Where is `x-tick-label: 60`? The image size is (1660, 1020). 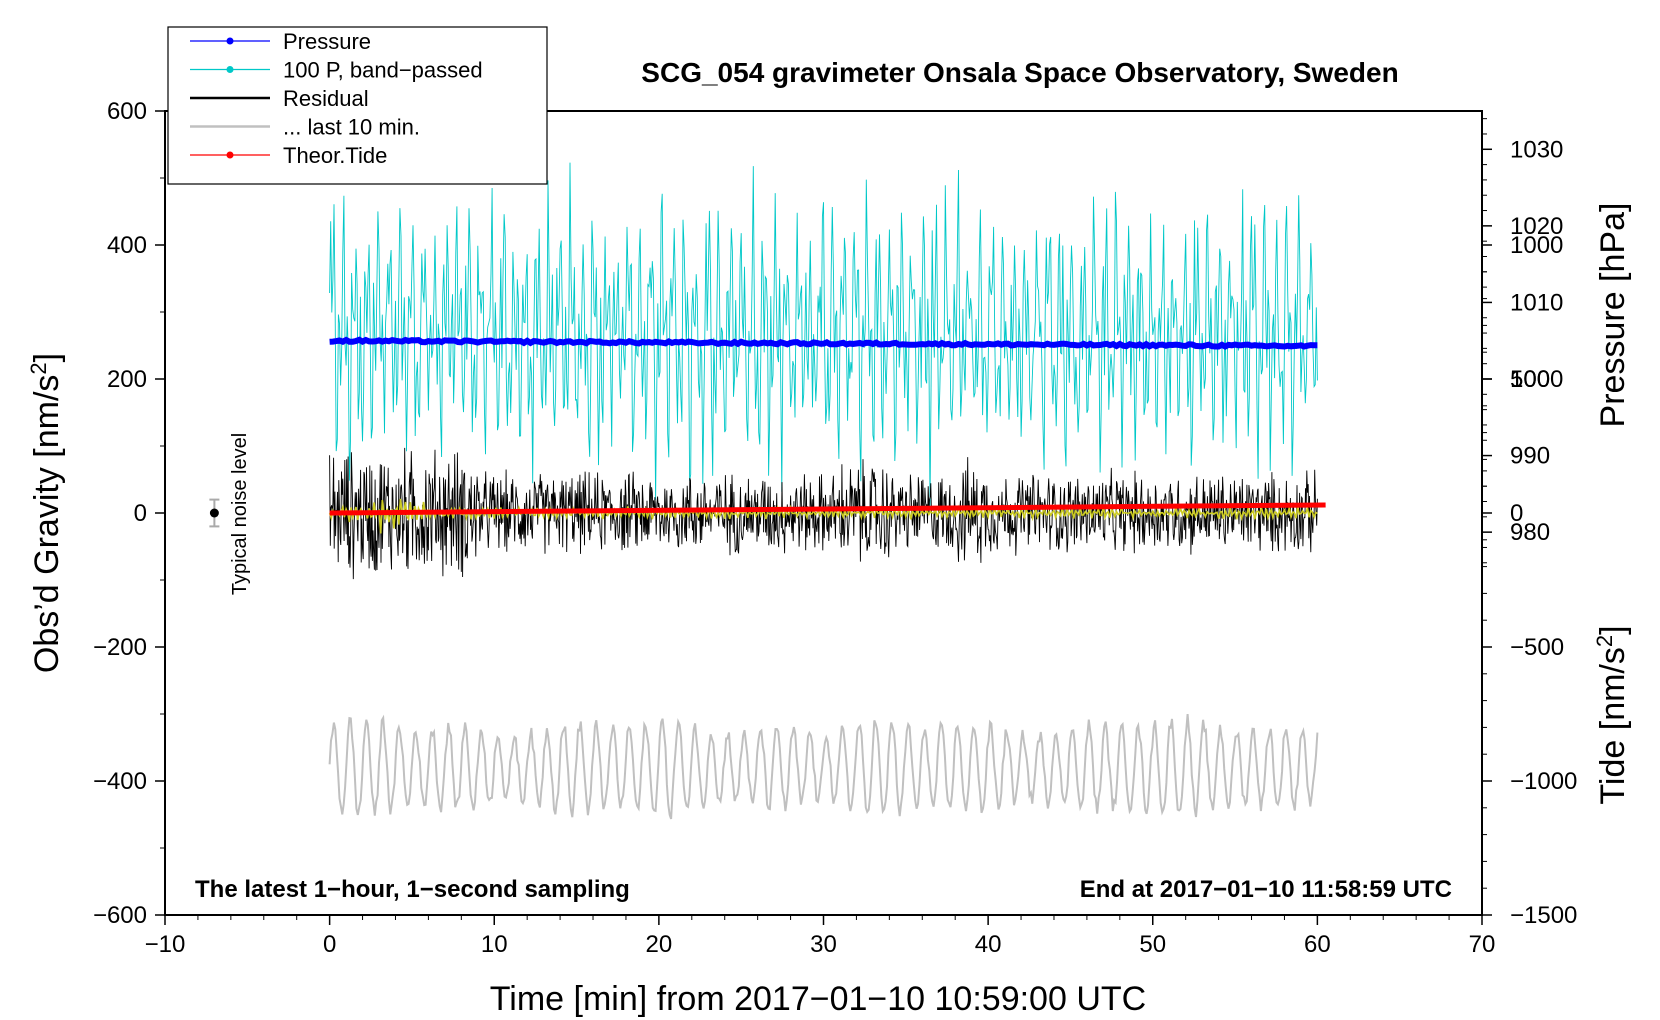
x-tick-label: 60 is located at coordinates (1317, 944).